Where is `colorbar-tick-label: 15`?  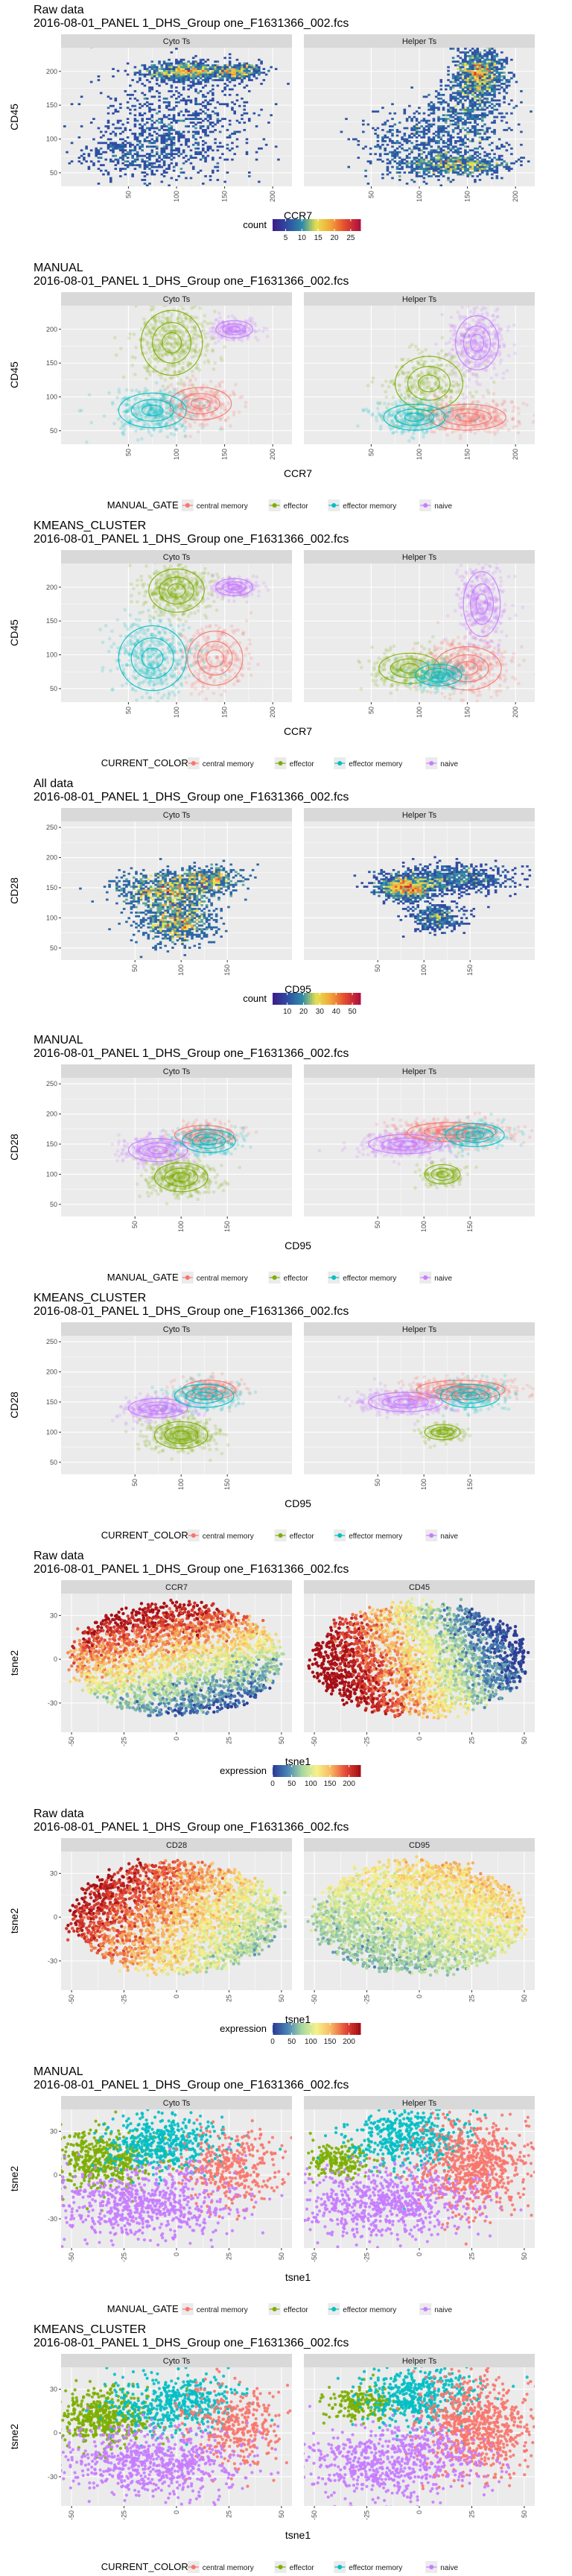
colorbar-tick-label: 15 is located at coordinates (318, 238).